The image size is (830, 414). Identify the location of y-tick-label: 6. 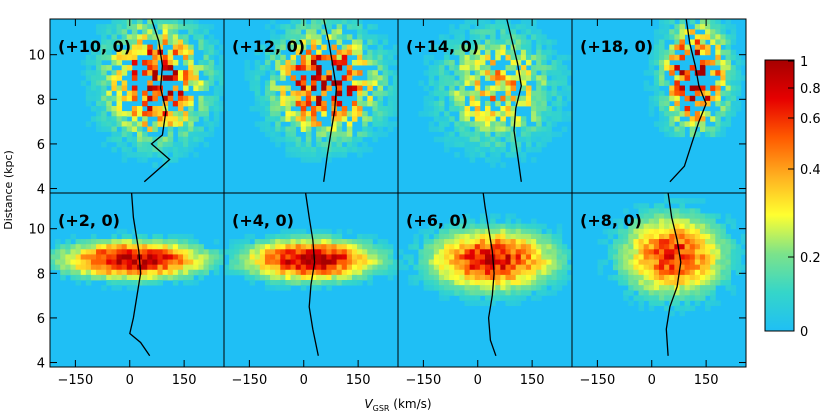
(41, 319).